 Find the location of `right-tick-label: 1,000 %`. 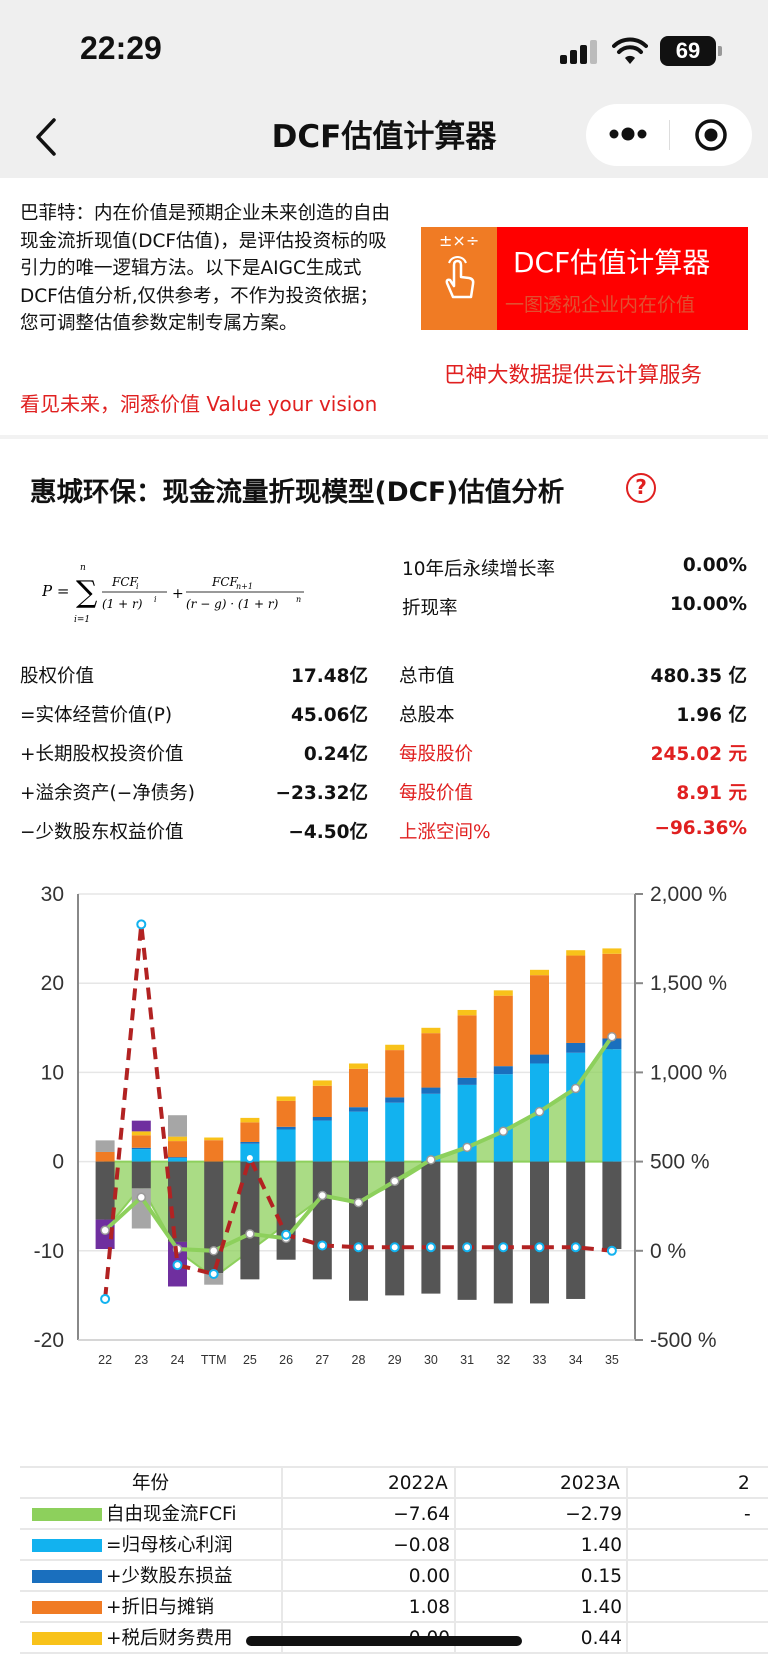

right-tick-label: 1,000 % is located at coordinates (688, 1072).